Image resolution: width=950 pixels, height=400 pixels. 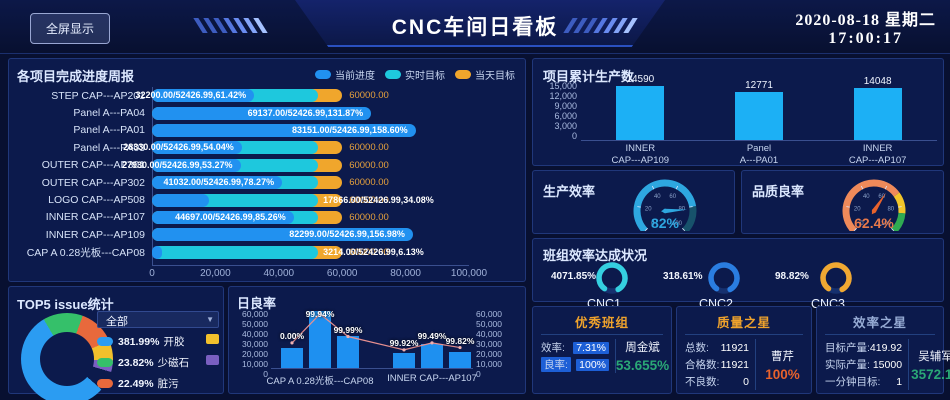 I want to click on quality-star-panel: 质量之星 总数: 11921 合格数: 11921 不良数: 0 曹芹 100%, so click(x=744, y=350).